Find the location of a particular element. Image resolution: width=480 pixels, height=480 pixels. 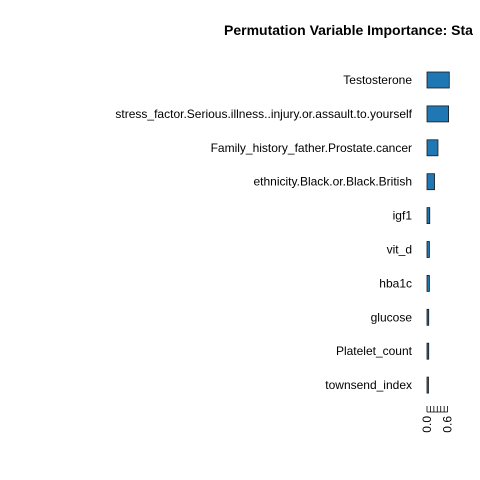

category-label: hba1c is located at coordinates (395, 283).